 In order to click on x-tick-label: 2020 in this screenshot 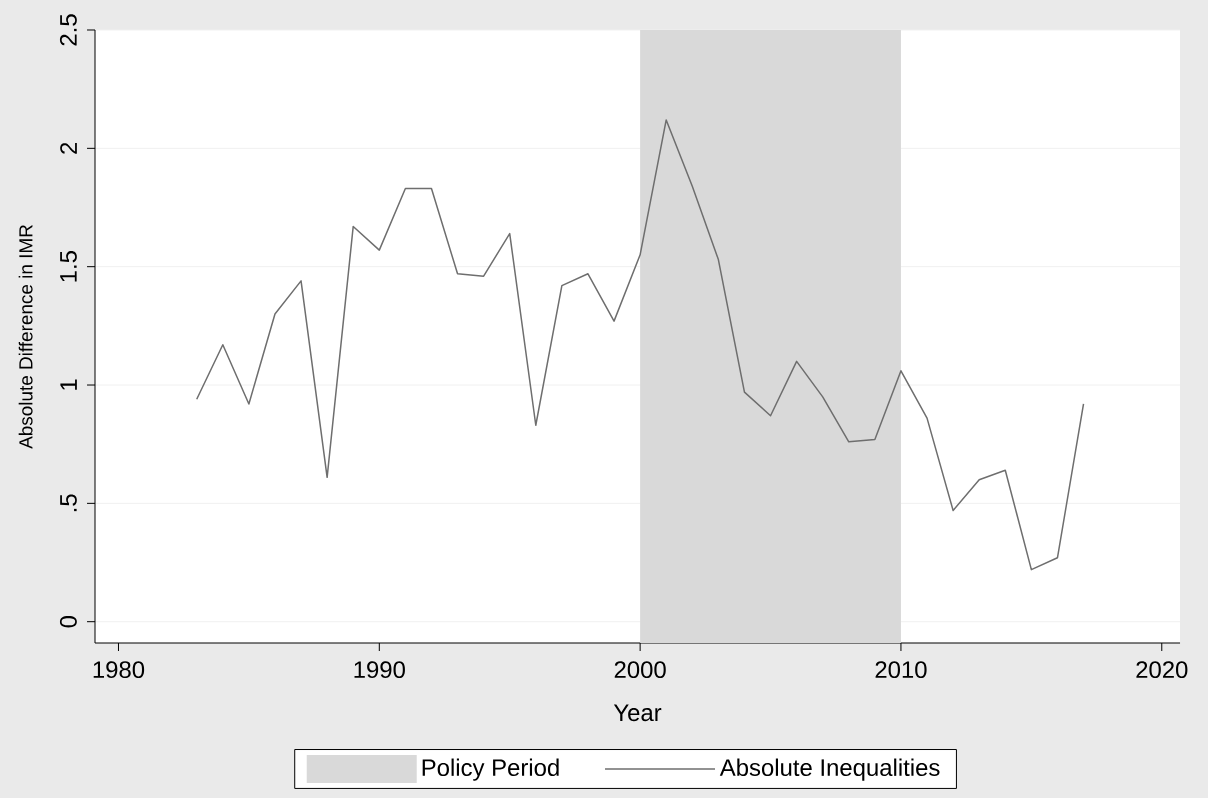, I will do `click(1162, 670)`.